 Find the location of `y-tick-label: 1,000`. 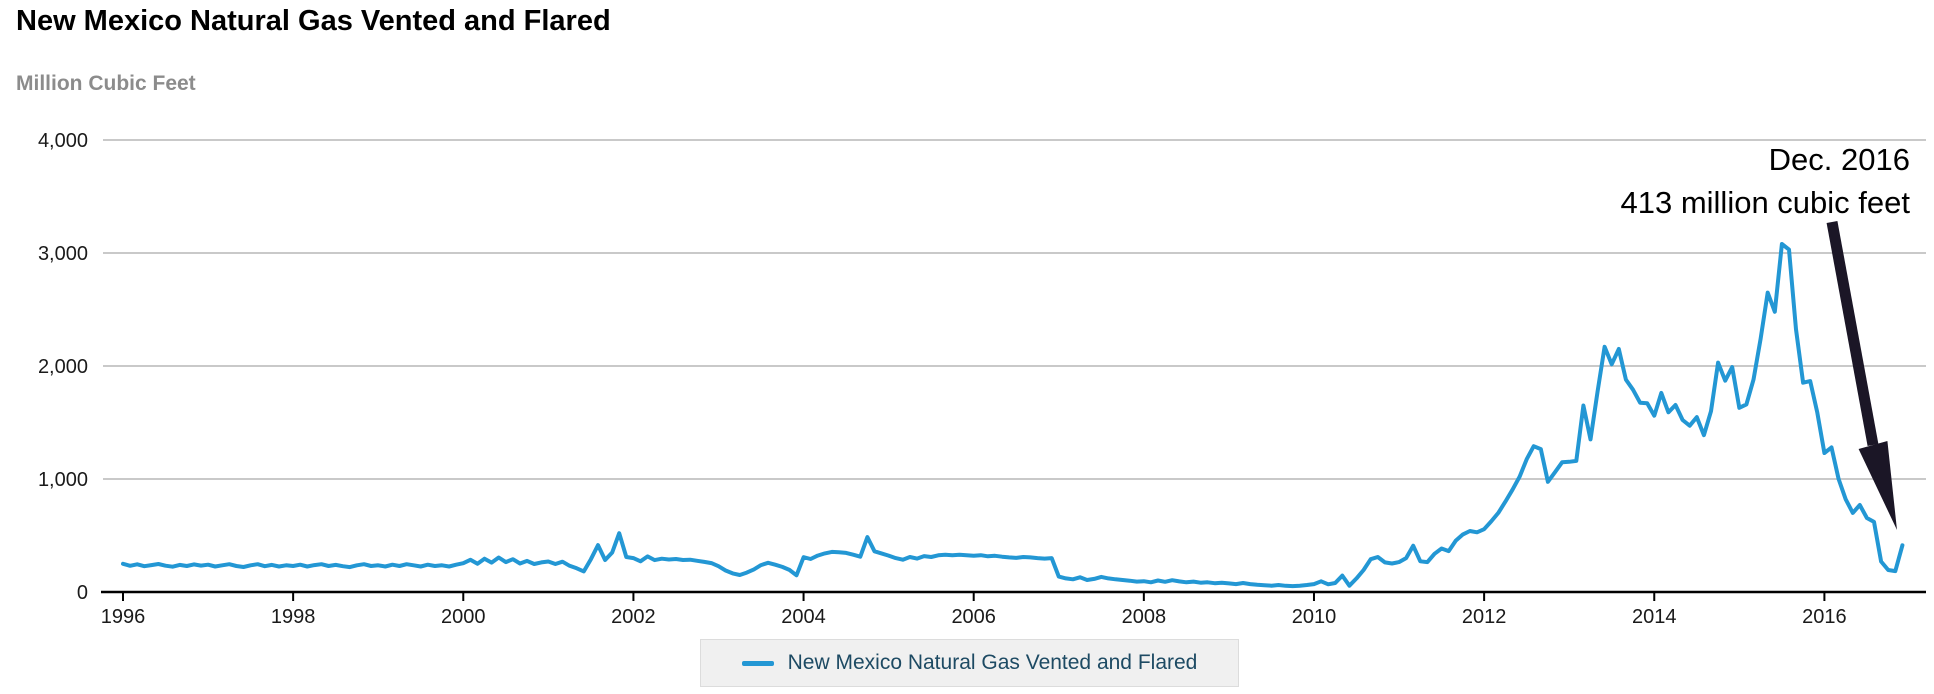

y-tick-label: 1,000 is located at coordinates (63, 480).